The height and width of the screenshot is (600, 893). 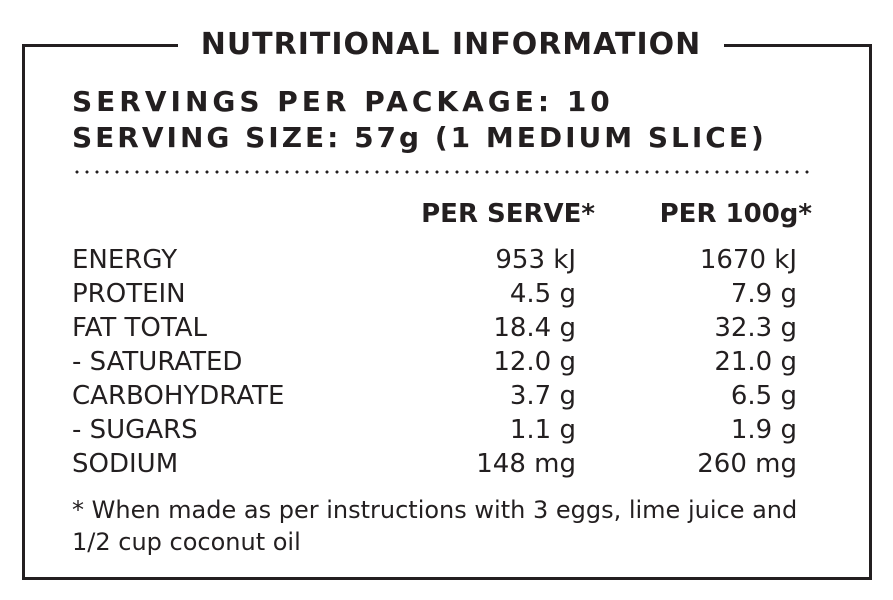 I want to click on per-serve-value: 4.5 g, so click(x=542, y=294).